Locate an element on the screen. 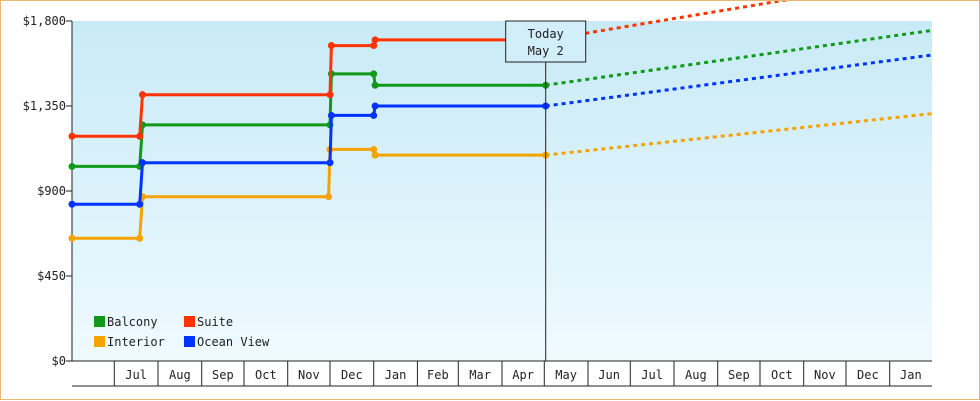 This screenshot has width=980, height=401. today-label-box is located at coordinates (546, 41).